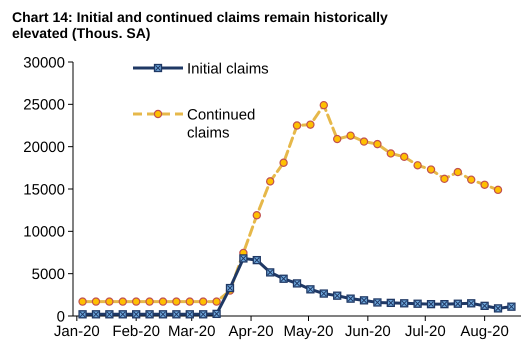  I want to click on legend-label: Initial claims, so click(228, 69).